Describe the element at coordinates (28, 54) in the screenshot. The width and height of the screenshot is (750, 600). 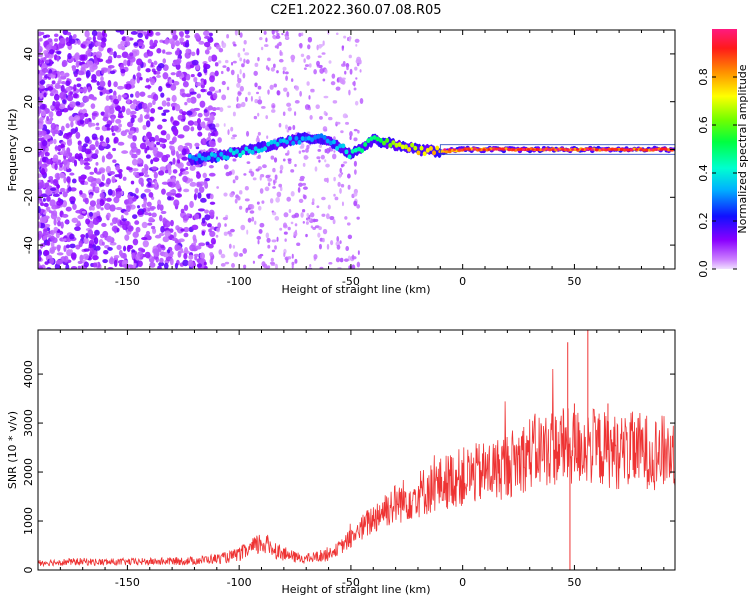
I see `spectrogram-y-tick-label: 40` at that location.